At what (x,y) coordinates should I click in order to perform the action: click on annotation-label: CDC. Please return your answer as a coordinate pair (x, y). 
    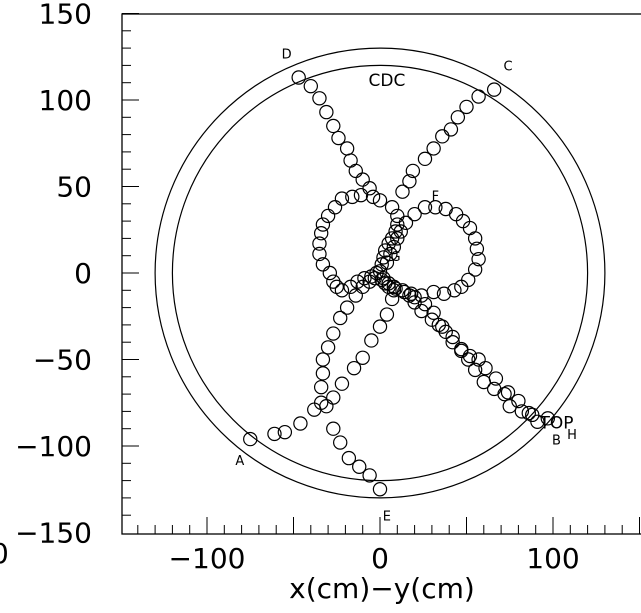
    Looking at the image, I should click on (386, 81).